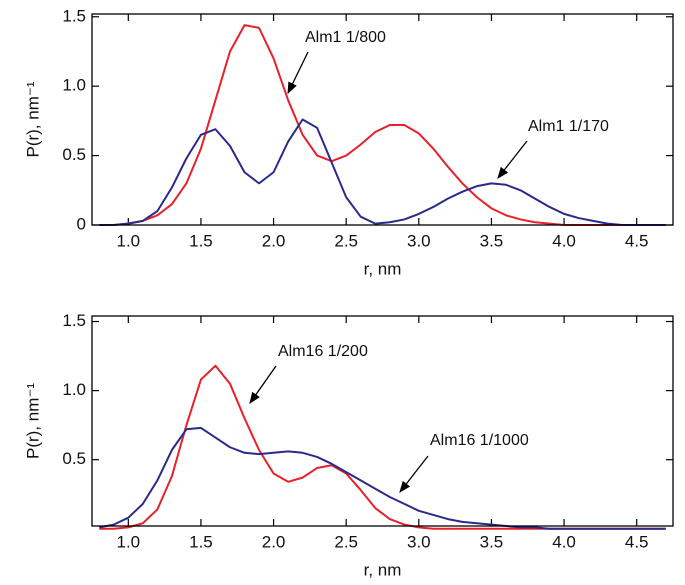 Image resolution: width=685 pixels, height=585 pixels. Describe the element at coordinates (345, 37) in the screenshot. I see `series-label: Alm1 1/800` at that location.